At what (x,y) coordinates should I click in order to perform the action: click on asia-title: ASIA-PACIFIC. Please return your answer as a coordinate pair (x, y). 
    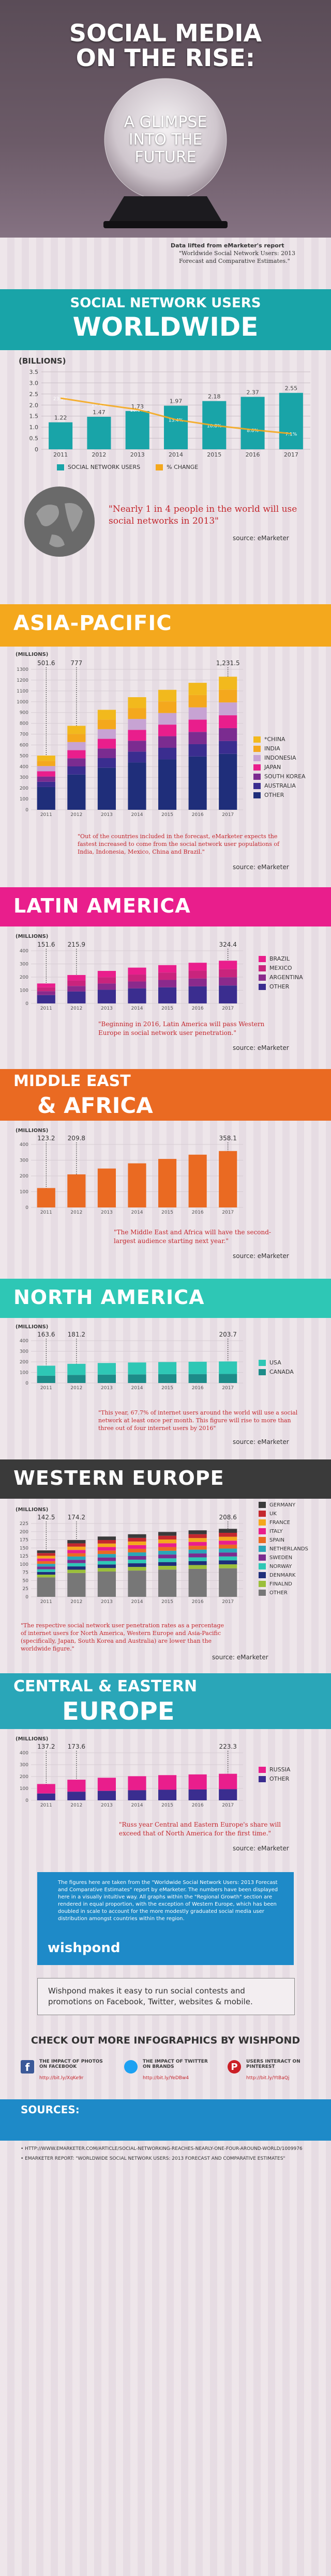
    Looking at the image, I should click on (93, 623).